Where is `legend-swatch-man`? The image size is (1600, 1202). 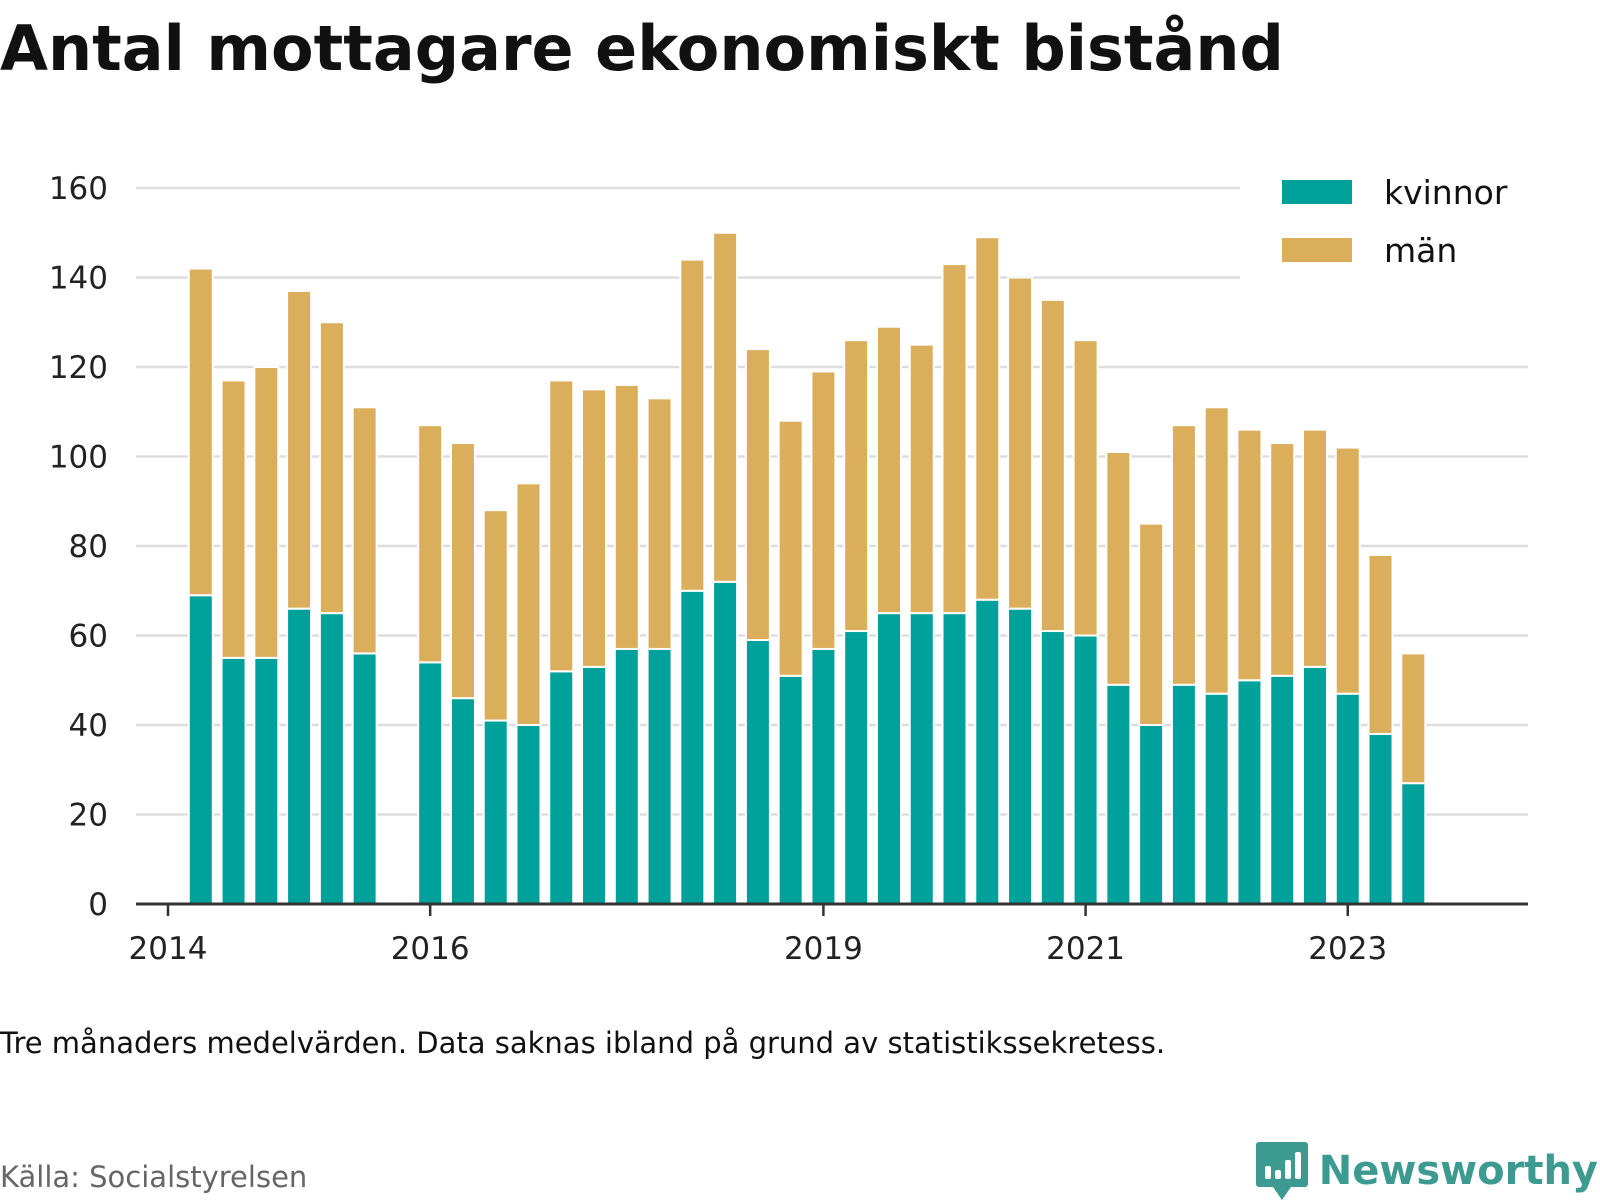 legend-swatch-man is located at coordinates (1317, 250).